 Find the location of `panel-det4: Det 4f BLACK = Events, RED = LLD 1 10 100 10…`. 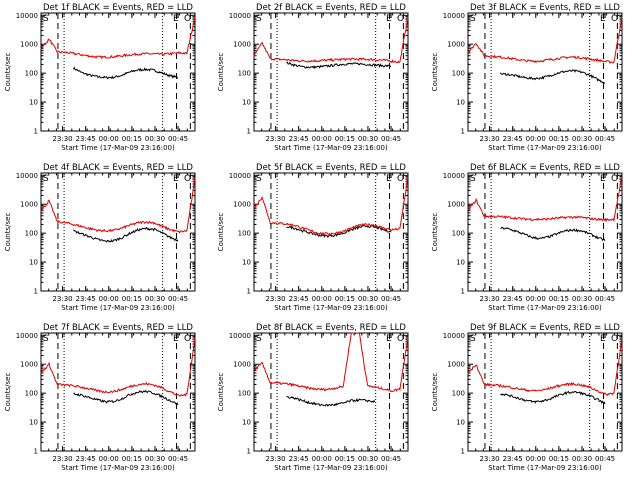

panel-det4: Det 4f BLACK = Events, RED = LLD 1 10 100 10… is located at coordinates (100, 237).